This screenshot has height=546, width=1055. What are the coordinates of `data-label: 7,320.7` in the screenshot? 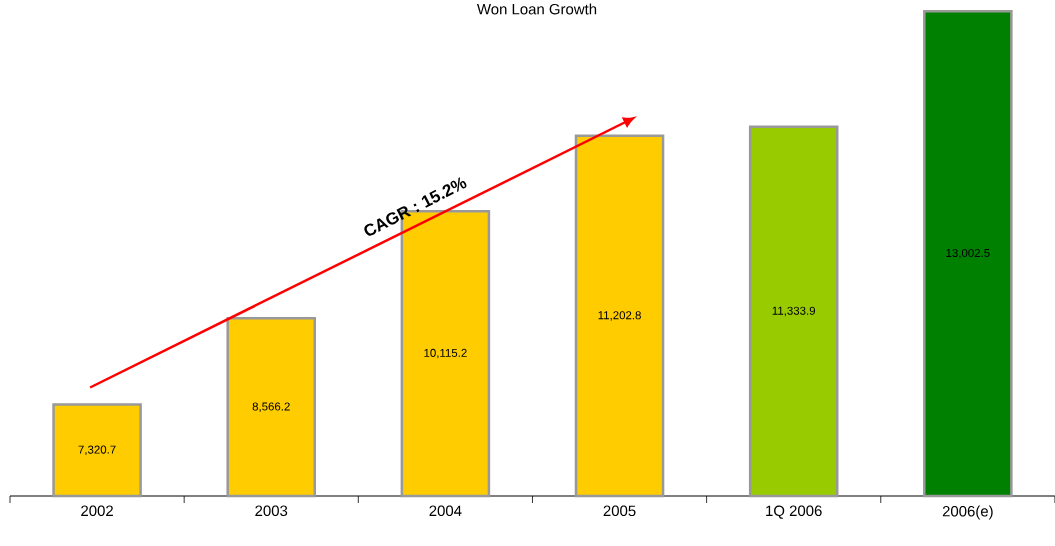 It's located at (97, 450).